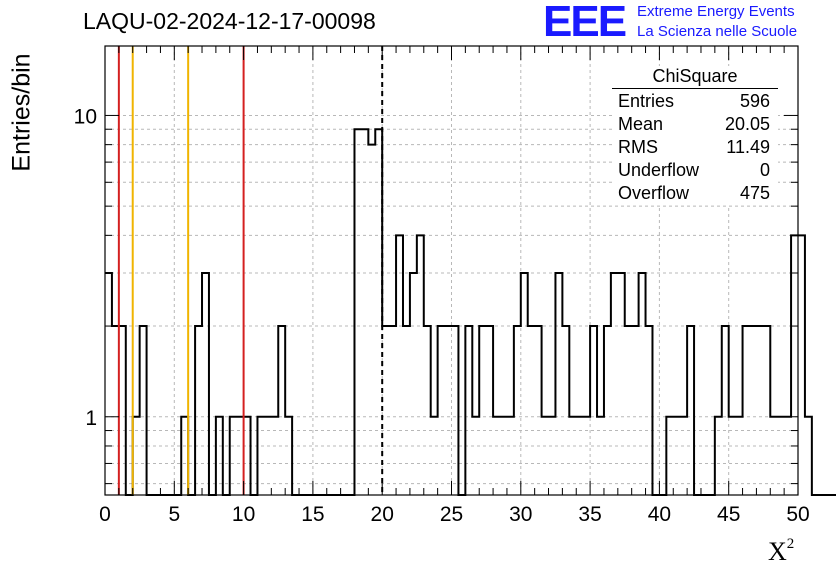 The height and width of the screenshot is (572, 836). I want to click on logo-line-1: Extreme Energy Events, so click(716, 11).